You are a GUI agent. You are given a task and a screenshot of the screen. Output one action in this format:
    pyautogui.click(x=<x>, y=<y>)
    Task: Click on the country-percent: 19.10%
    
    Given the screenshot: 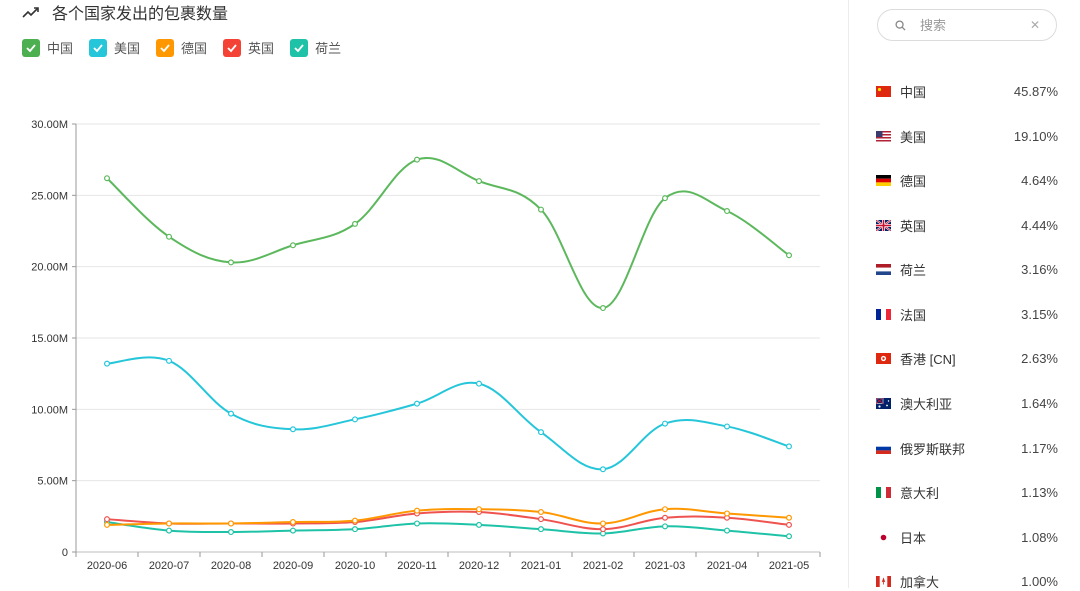 What is the action you would take?
    pyautogui.click(x=1035, y=136)
    